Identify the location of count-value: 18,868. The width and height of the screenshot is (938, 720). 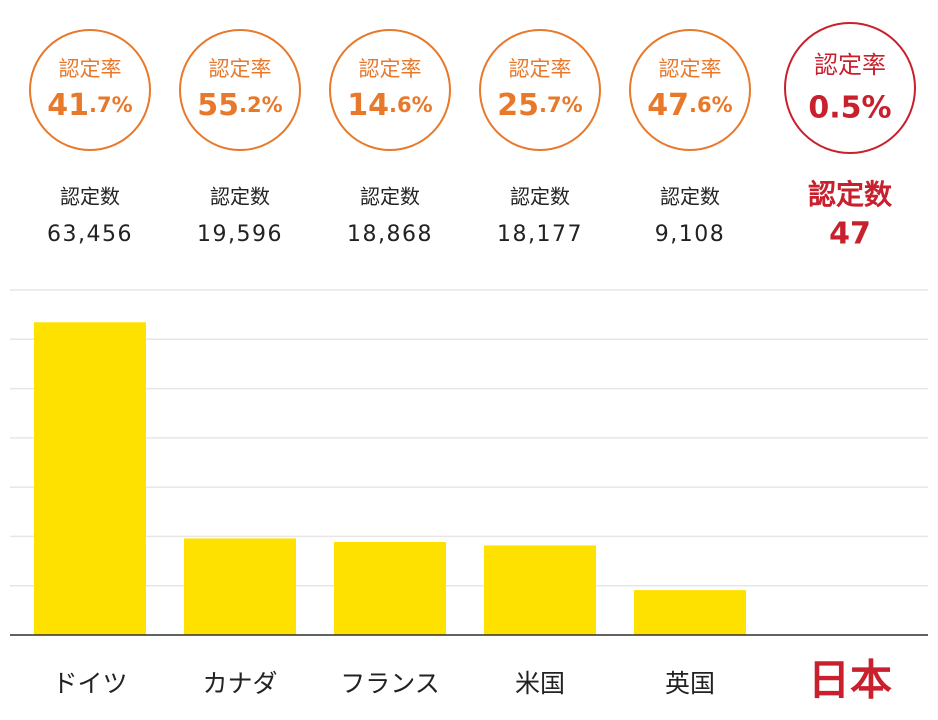
(390, 234).